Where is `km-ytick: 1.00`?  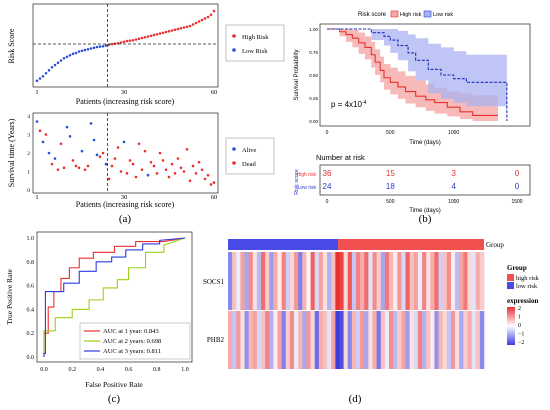 km-ytick: 1.00 is located at coordinates (313, 29).